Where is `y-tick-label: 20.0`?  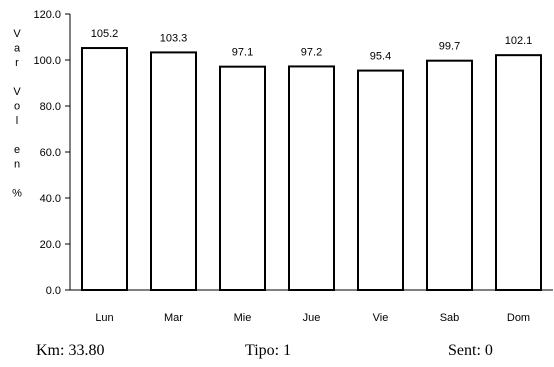
y-tick-label: 20.0 is located at coordinates (50, 245).